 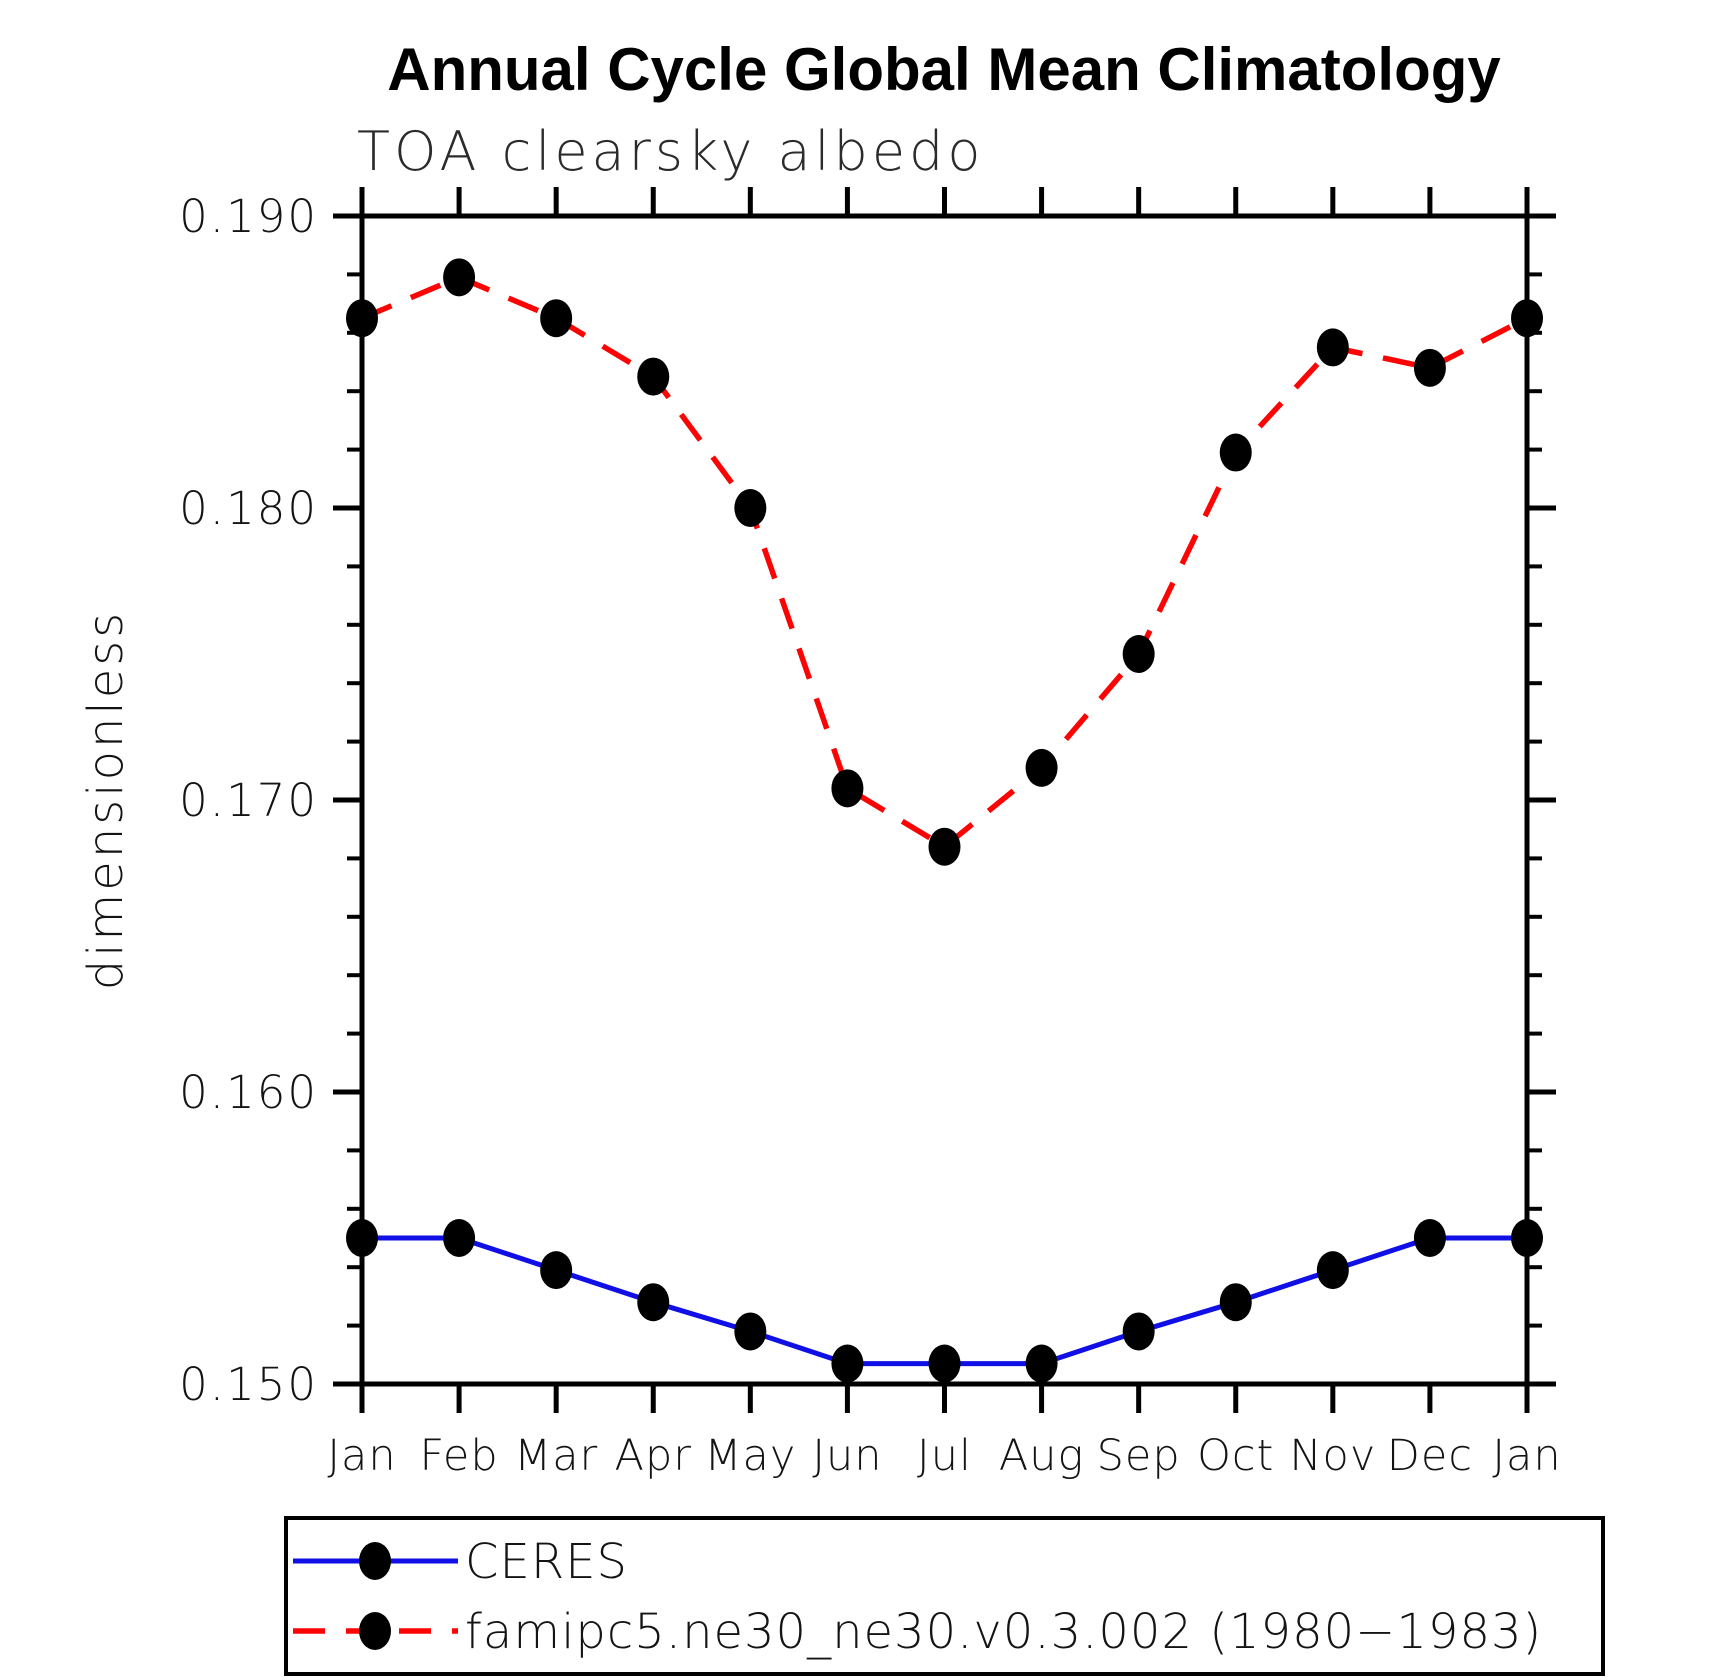 What do you see at coordinates (546, 1562) in the screenshot?
I see `legend-label: CERES` at bounding box center [546, 1562].